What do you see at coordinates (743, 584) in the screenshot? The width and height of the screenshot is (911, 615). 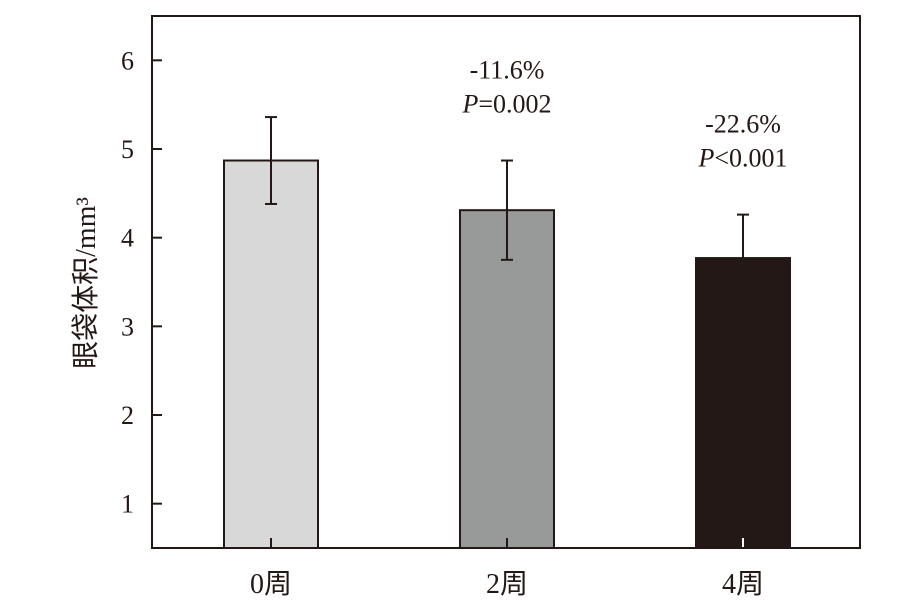 I see `x-tick-label: 4周` at bounding box center [743, 584].